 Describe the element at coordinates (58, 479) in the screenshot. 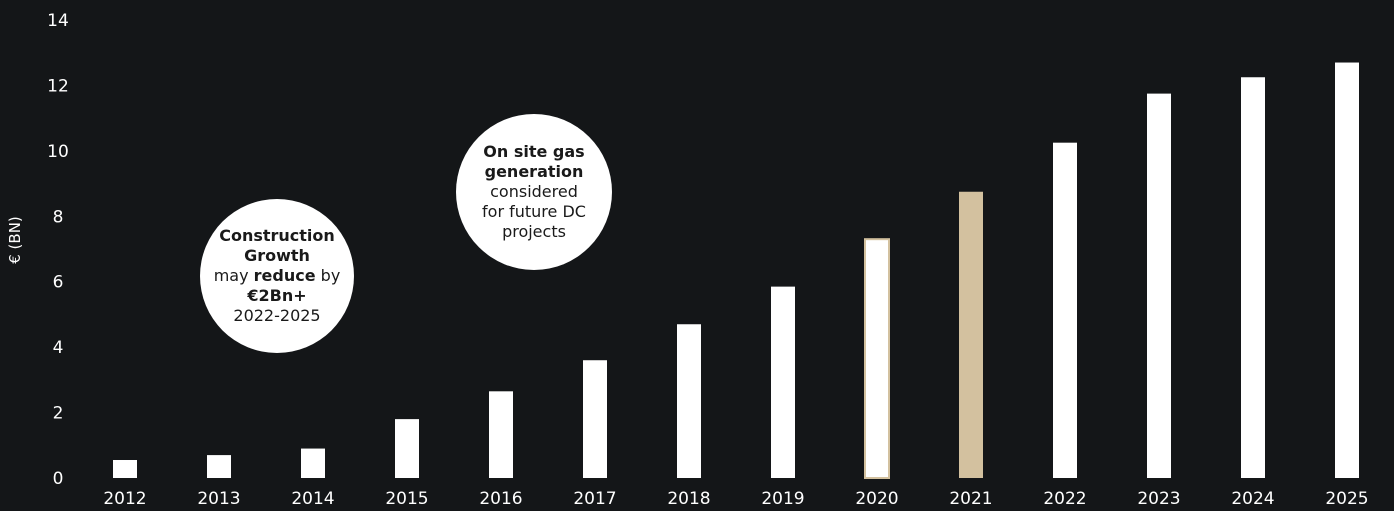

I see `y-tick-label: 0` at that location.